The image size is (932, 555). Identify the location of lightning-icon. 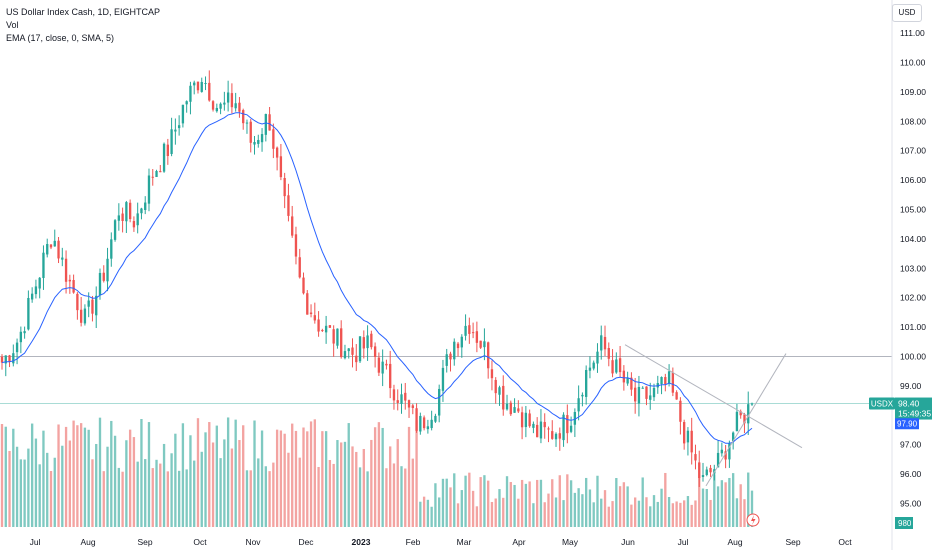
(753, 520).